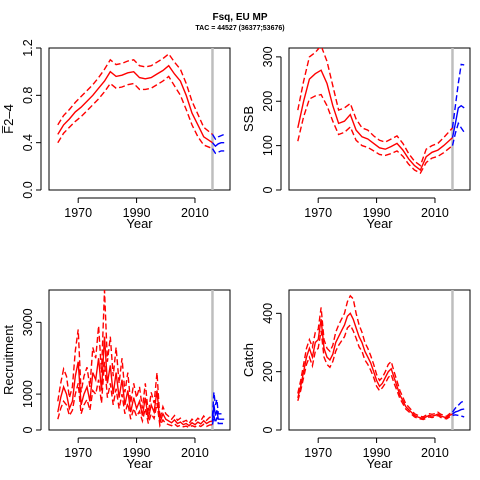  I want to click on y-tick-label: 0.0, so click(28, 189).